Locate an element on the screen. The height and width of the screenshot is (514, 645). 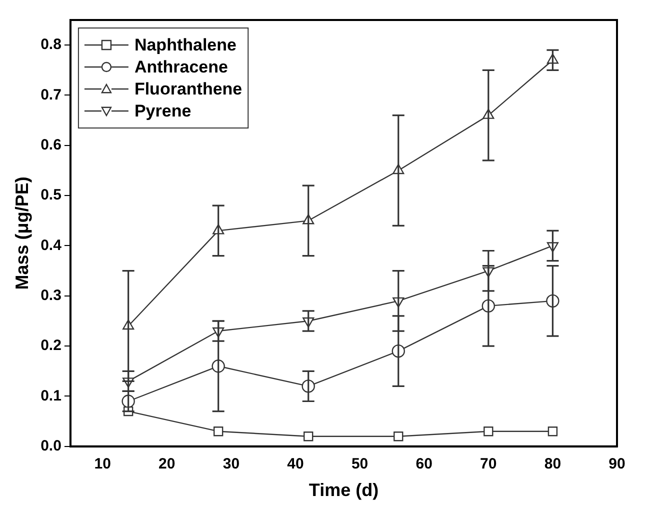
y-tick-label: 0.0 is located at coordinates (51, 446).